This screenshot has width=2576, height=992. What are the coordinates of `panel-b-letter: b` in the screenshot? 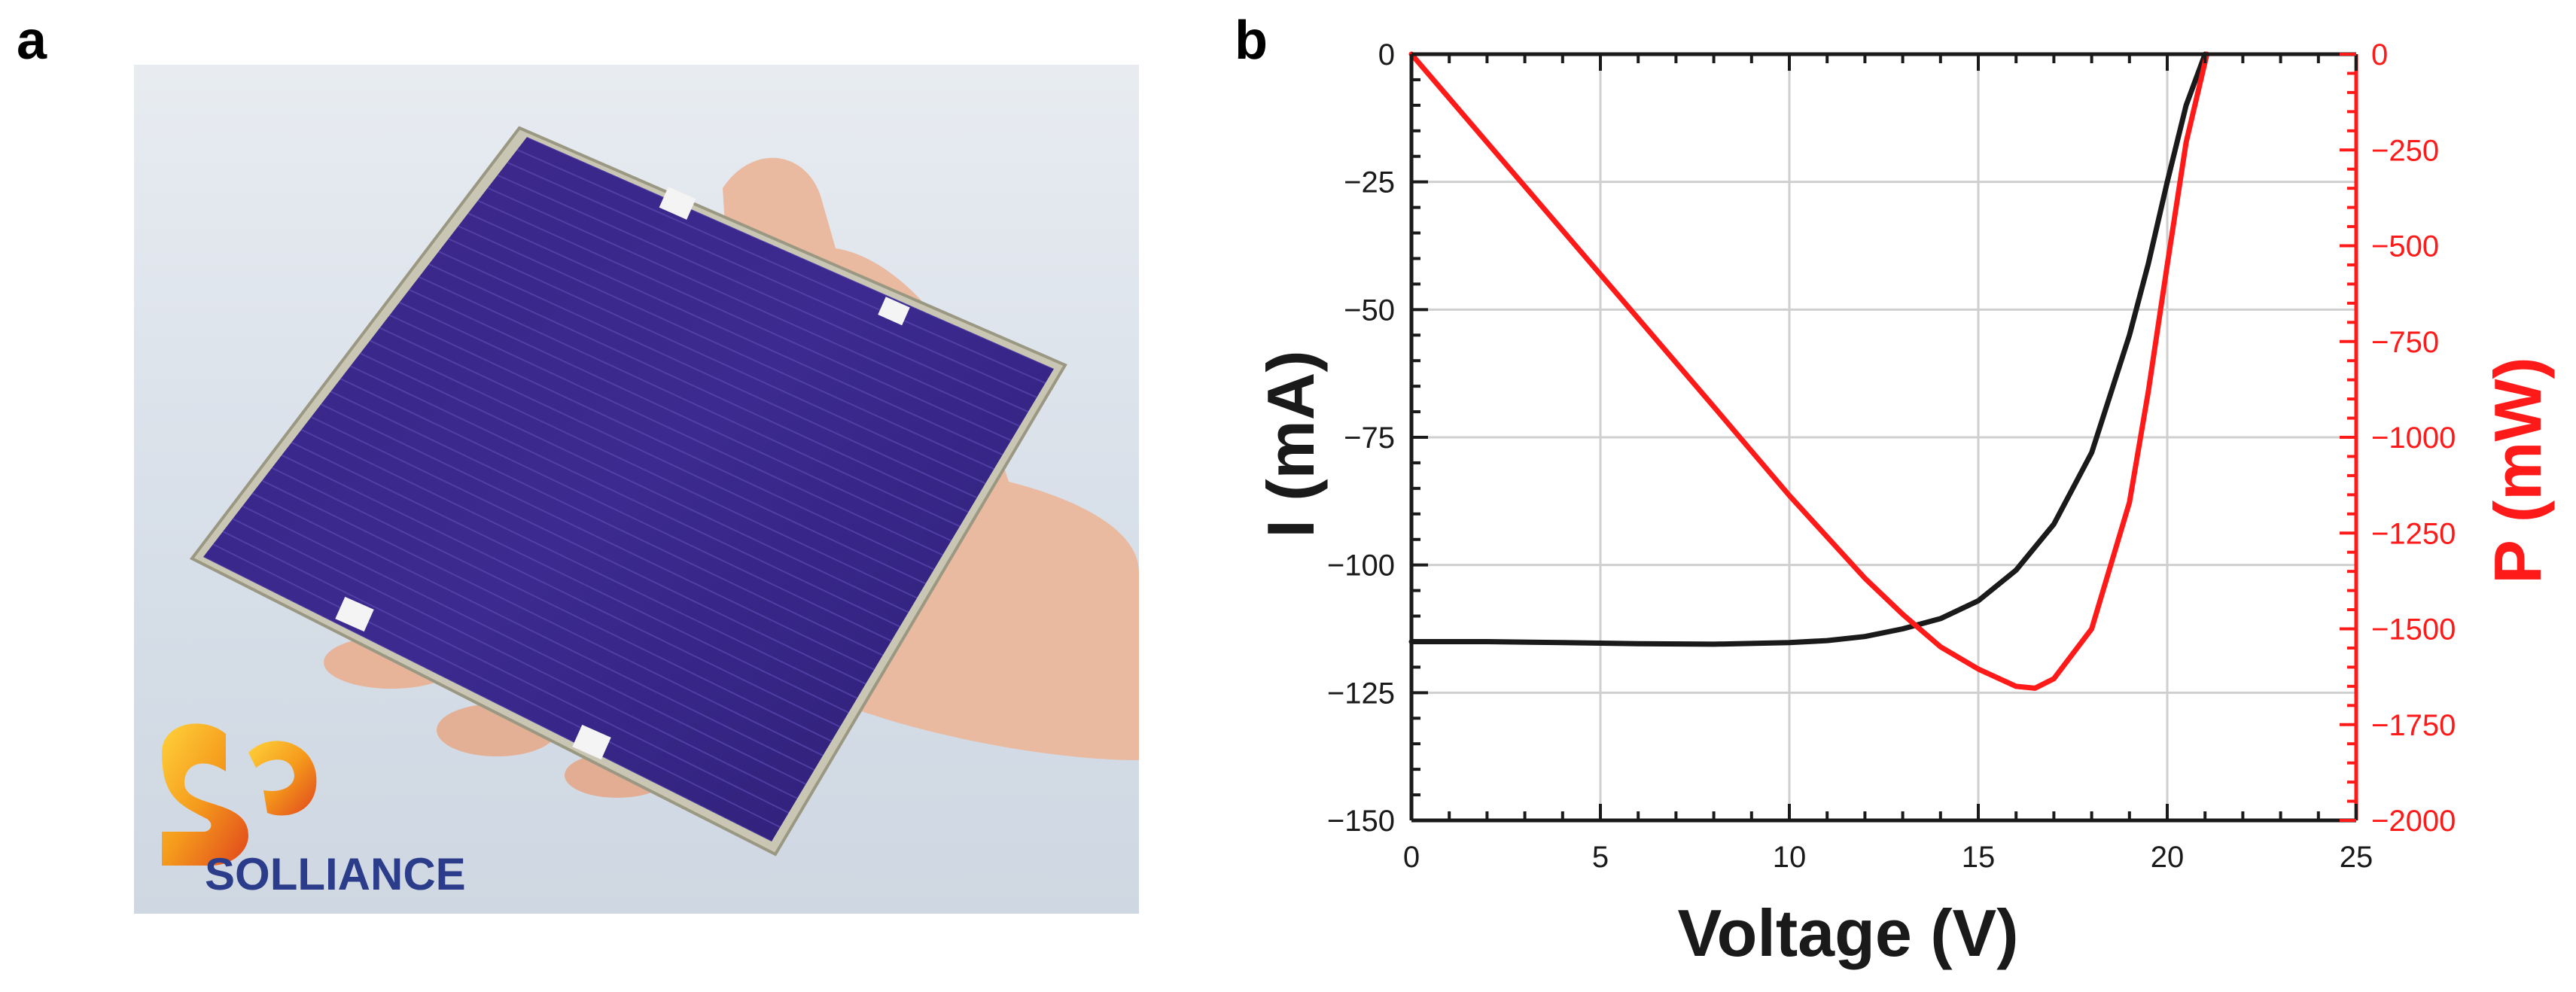 It's located at (1252, 41).